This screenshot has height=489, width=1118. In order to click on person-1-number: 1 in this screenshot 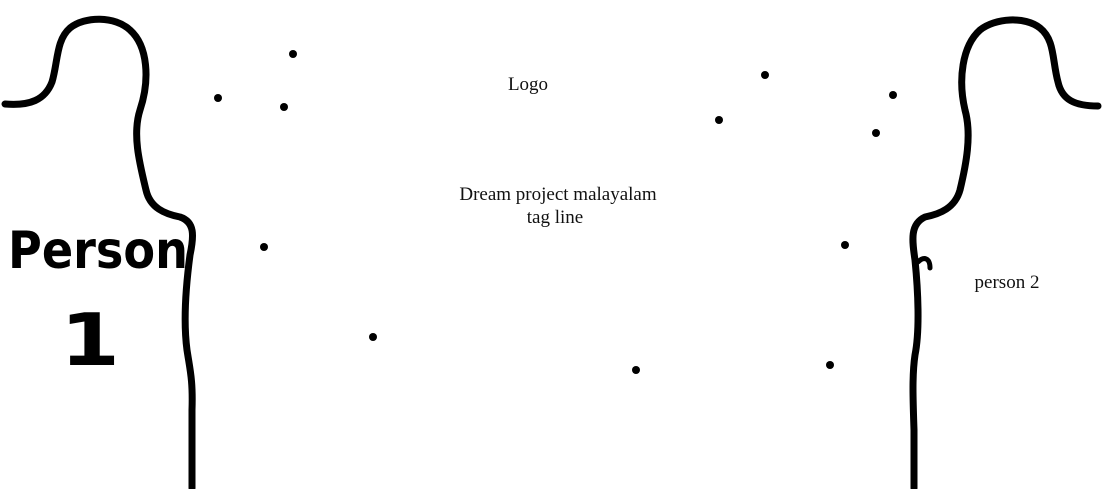, I will do `click(90, 340)`.